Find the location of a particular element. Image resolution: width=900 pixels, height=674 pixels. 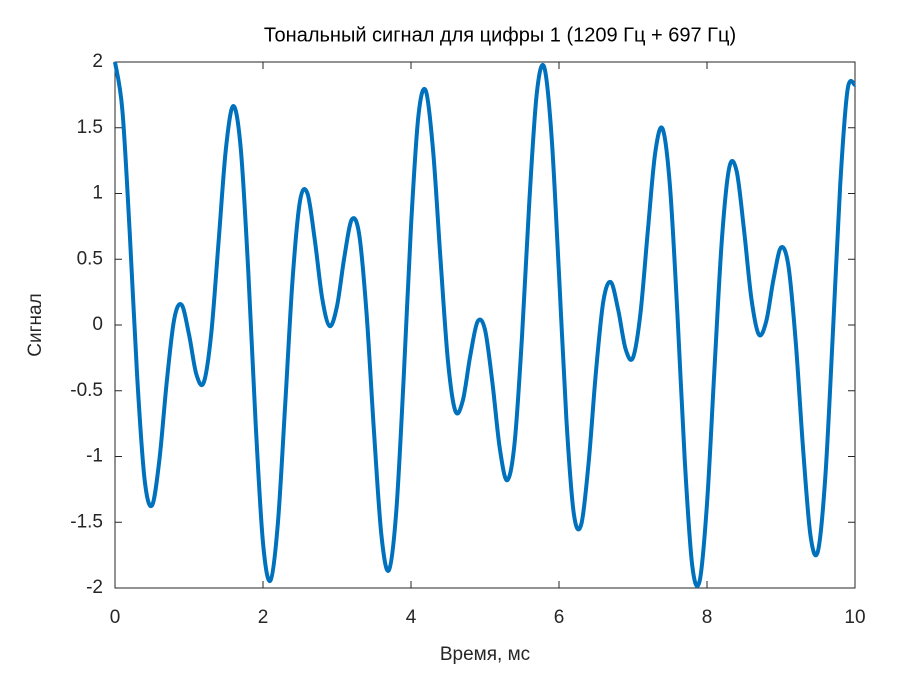

x-tick-label: 10 is located at coordinates (854, 617).